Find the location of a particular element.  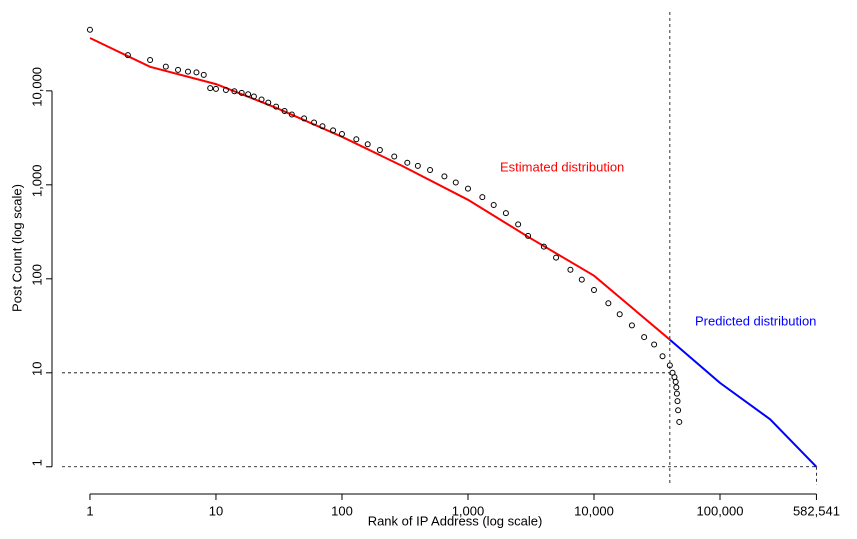

y-tick-label: 100 is located at coordinates (36, 275).